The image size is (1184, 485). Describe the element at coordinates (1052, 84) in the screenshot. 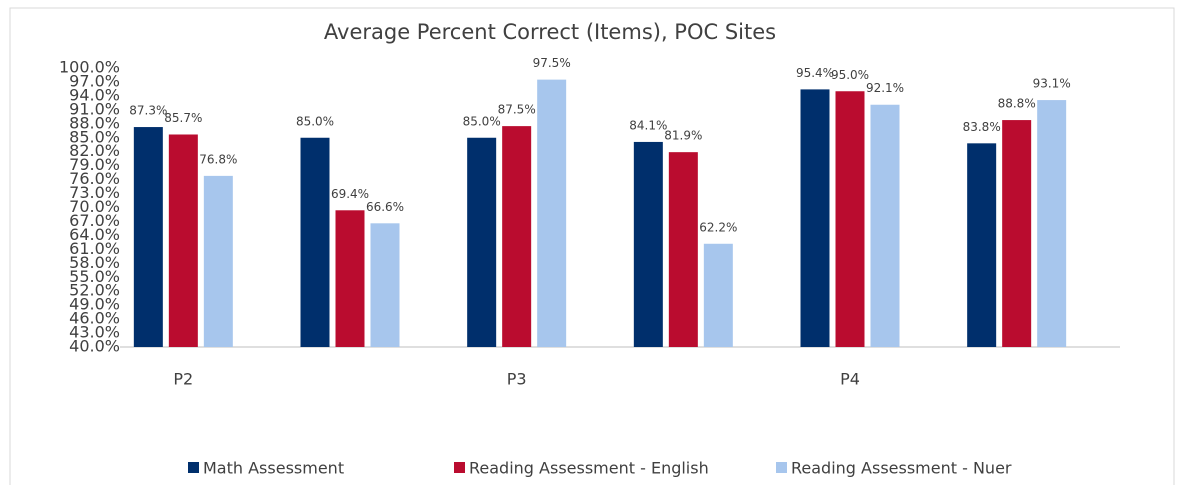

I see `data-label: 93.1%` at that location.